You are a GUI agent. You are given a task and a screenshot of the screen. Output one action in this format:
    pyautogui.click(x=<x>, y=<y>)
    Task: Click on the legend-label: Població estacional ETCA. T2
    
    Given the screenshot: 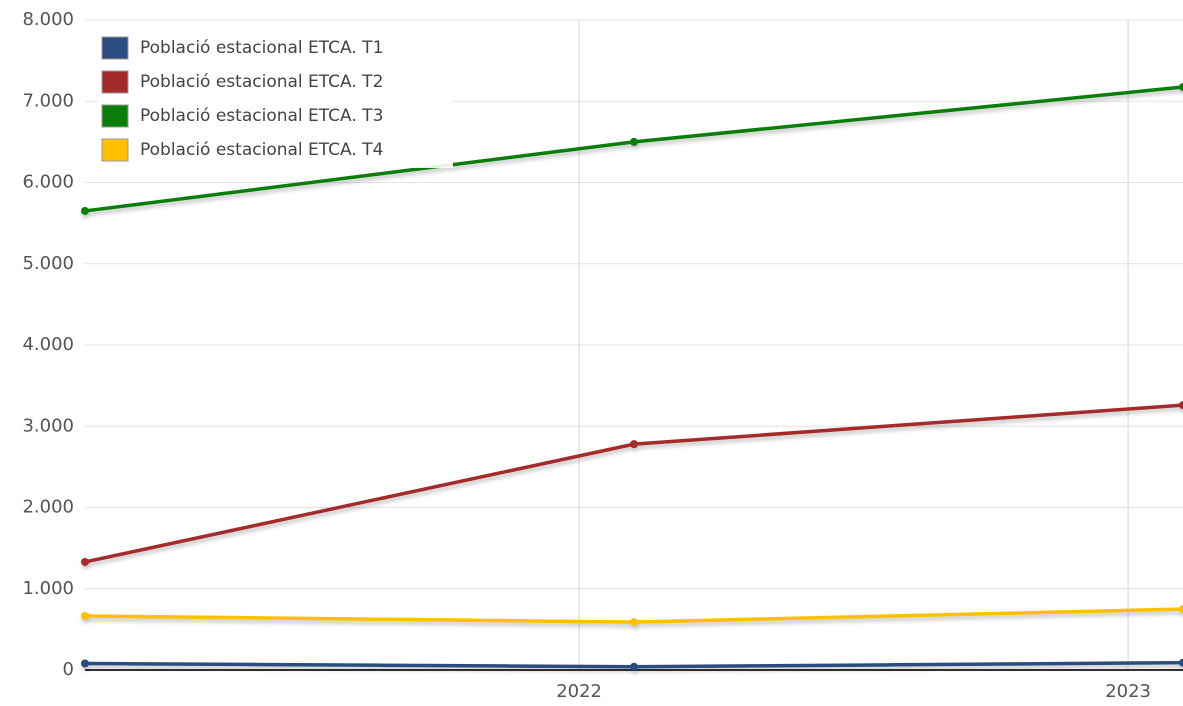 What is the action you would take?
    pyautogui.click(x=261, y=82)
    